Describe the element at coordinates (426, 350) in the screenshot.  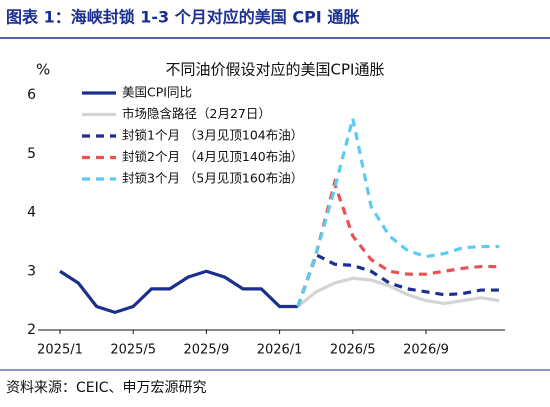
I see `x-tick-label: 2026/9` at that location.